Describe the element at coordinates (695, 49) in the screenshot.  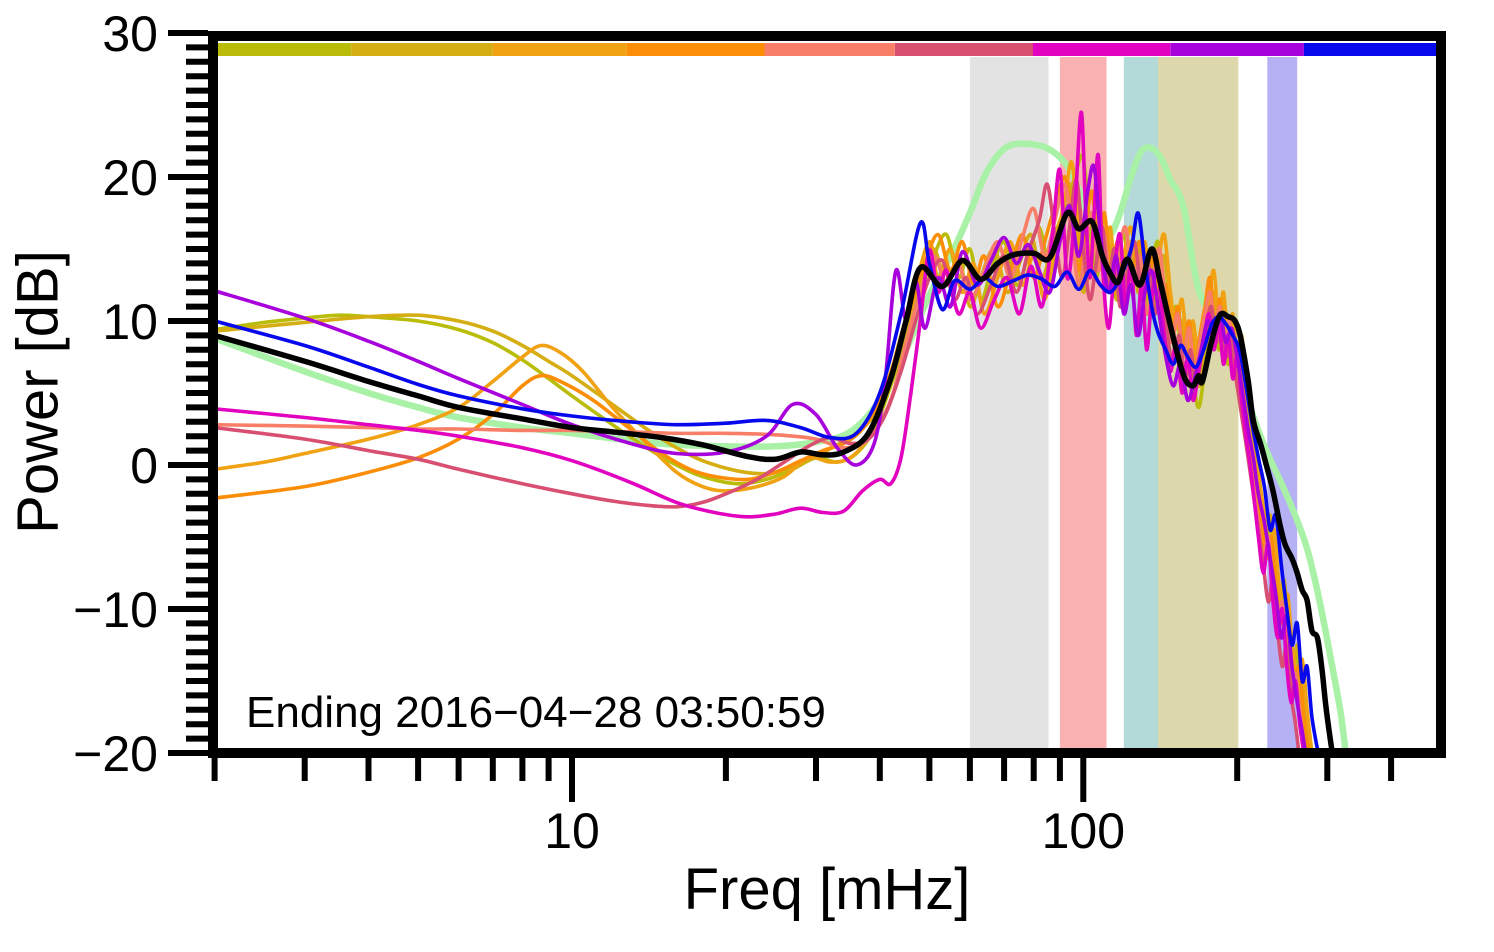
I see `freq-band-segment-dark-orange` at that location.